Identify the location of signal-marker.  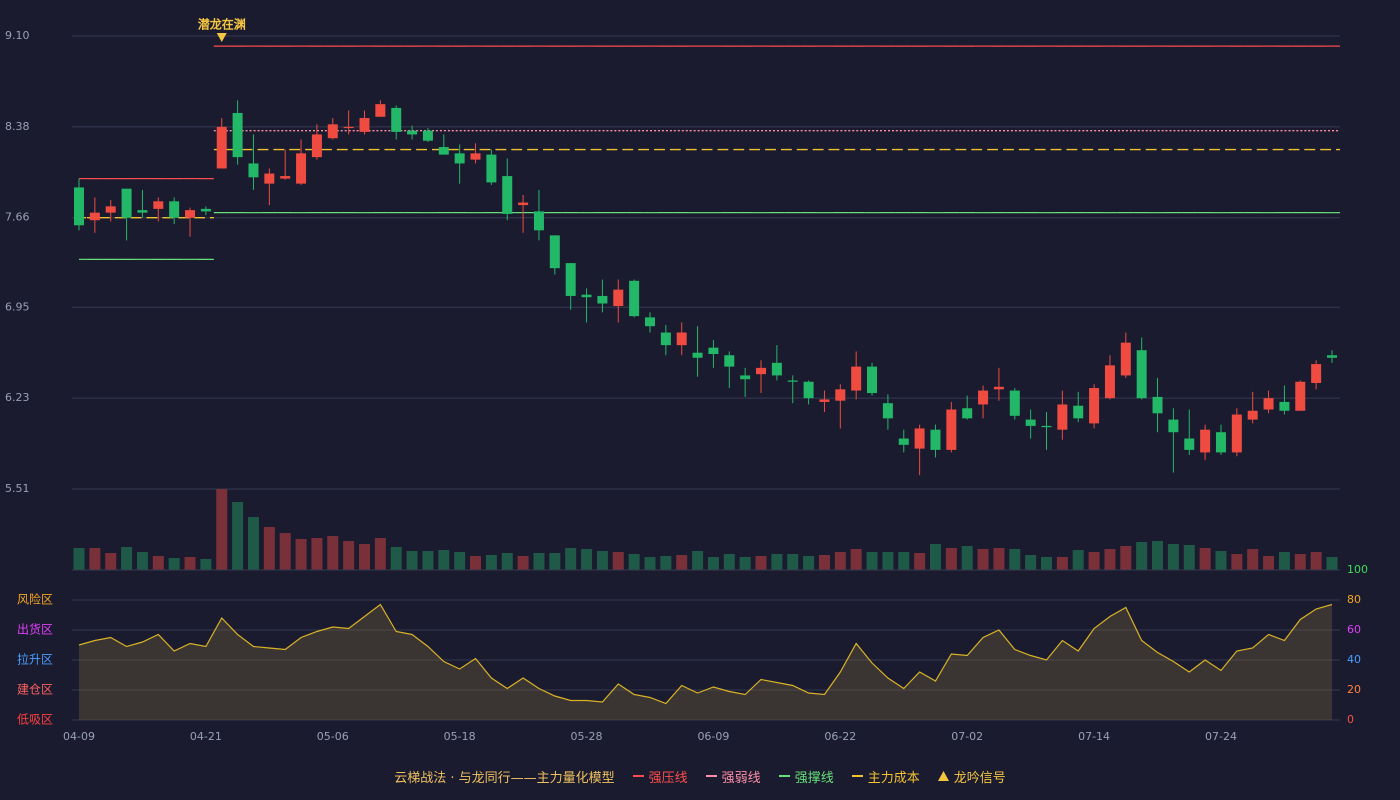
(221, 37).